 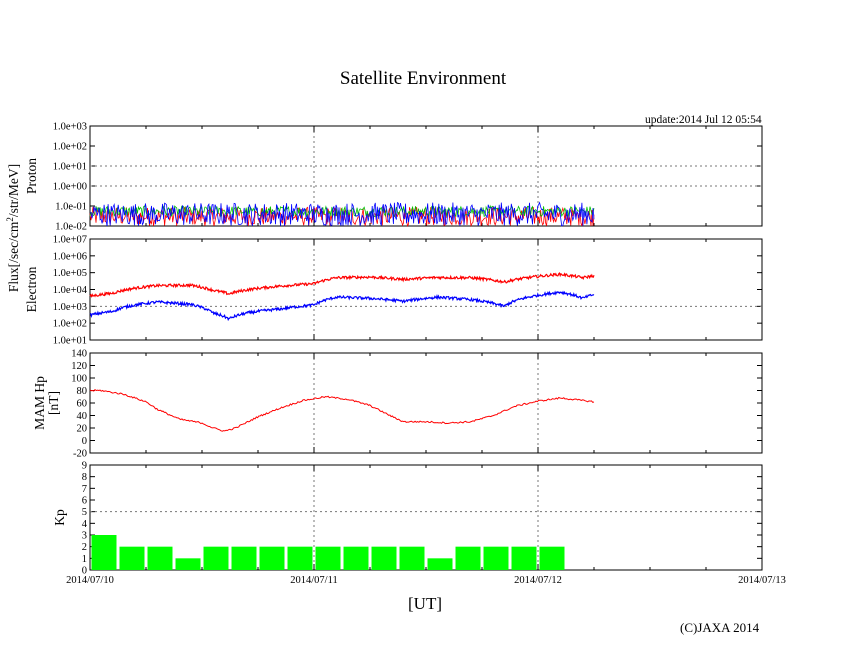 What do you see at coordinates (84, 559) in the screenshot?
I see `y-tick-label: 1` at bounding box center [84, 559].